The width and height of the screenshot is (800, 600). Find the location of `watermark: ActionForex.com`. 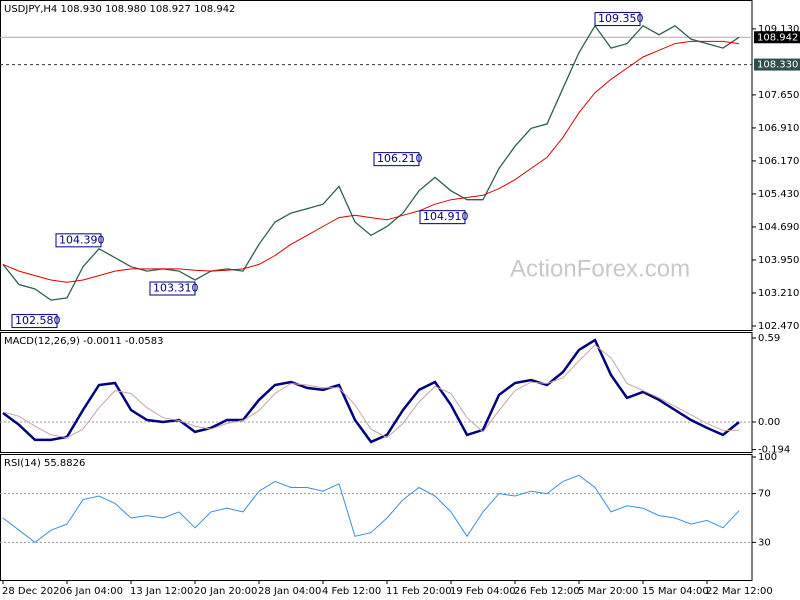

watermark: ActionForex.com is located at coordinates (600, 268).